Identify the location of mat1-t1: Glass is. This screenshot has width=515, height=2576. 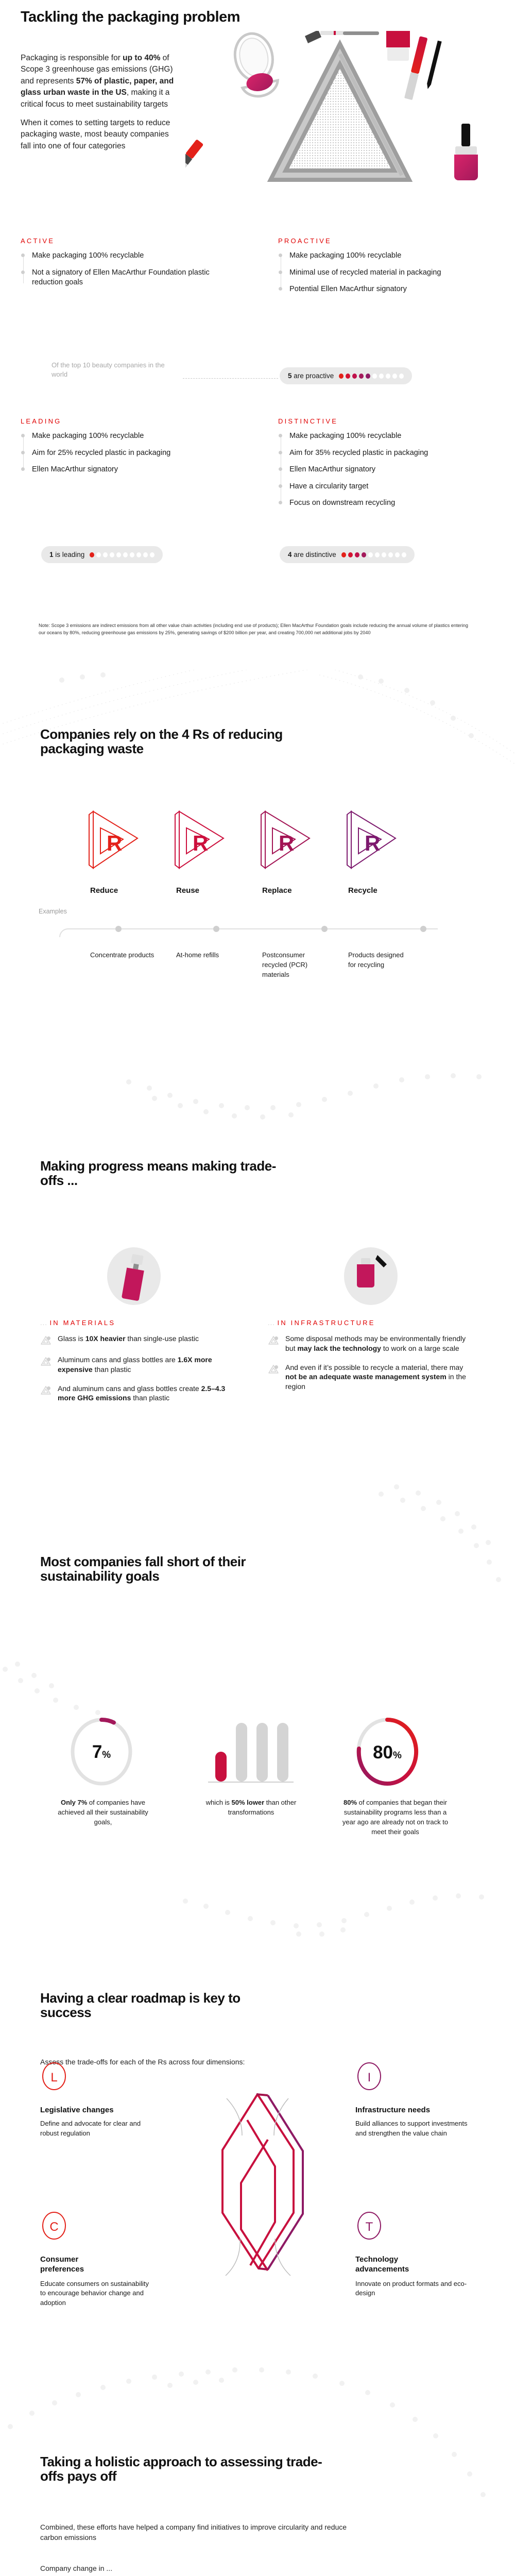
(71, 1338).